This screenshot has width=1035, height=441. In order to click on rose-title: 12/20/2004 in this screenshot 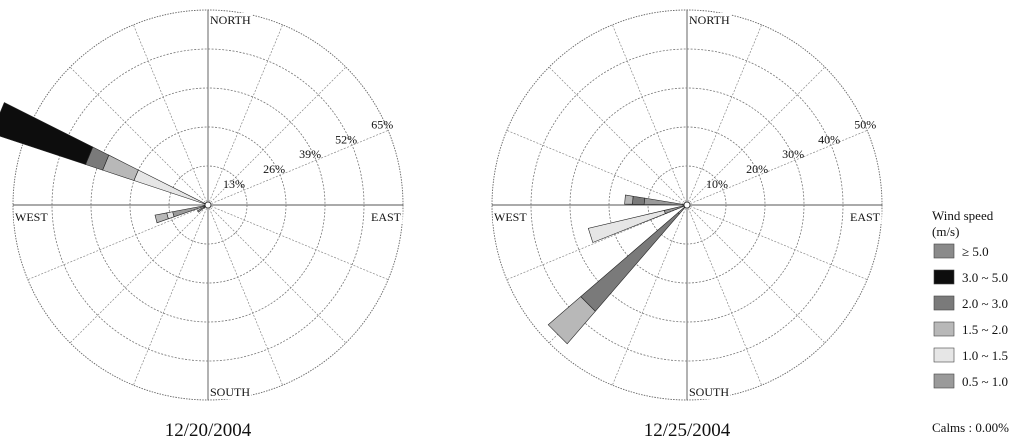, I will do `click(208, 430)`.